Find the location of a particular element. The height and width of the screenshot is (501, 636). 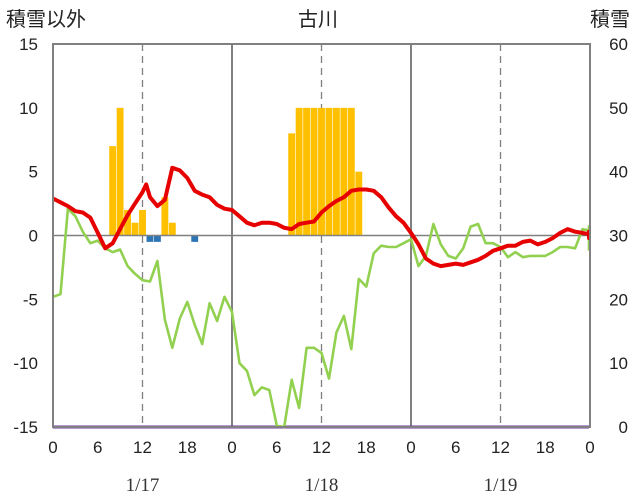

x-tick-label-9: 6 is located at coordinates (455, 447).